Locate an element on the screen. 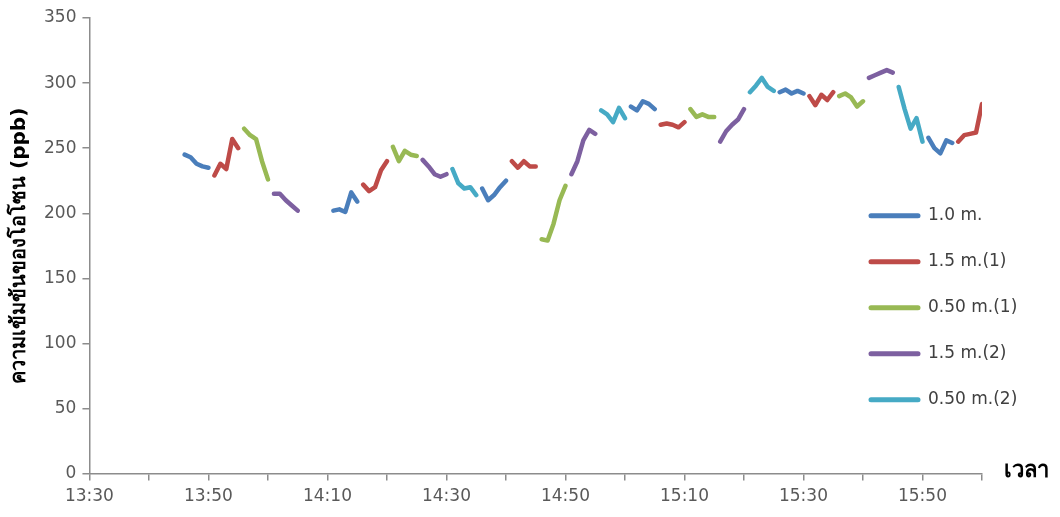  y-tick-label: 350 is located at coordinates (60, 16).